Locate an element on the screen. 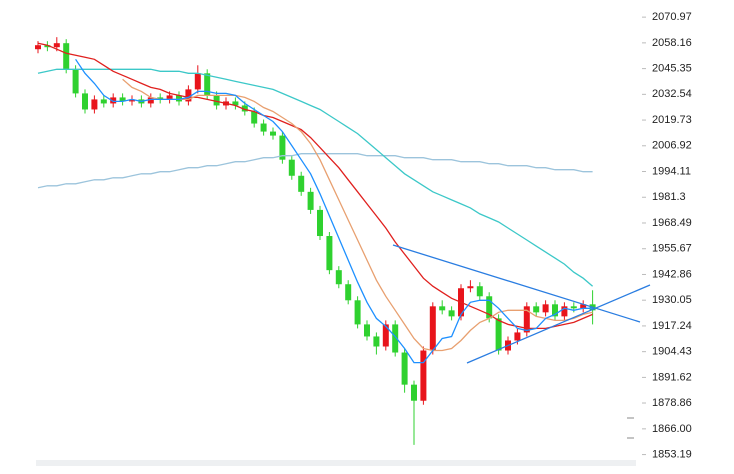 This screenshot has width=734, height=474. y-tick-label: 1994.11 is located at coordinates (671, 171).